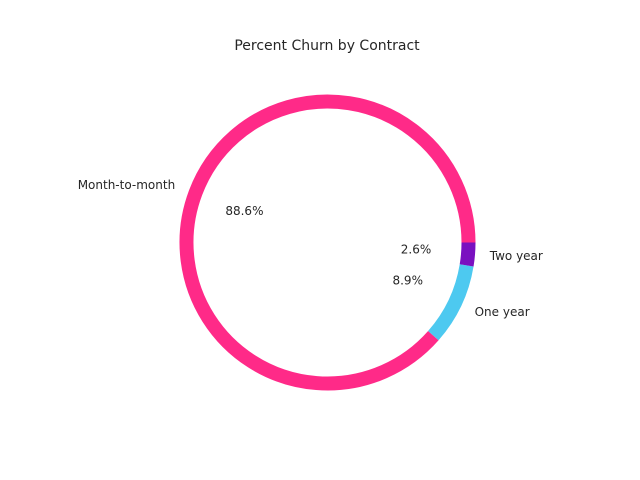 The width and height of the screenshot is (640, 480). What do you see at coordinates (244, 211) in the screenshot?
I see `slice-percent-label: 88.6%` at bounding box center [244, 211].